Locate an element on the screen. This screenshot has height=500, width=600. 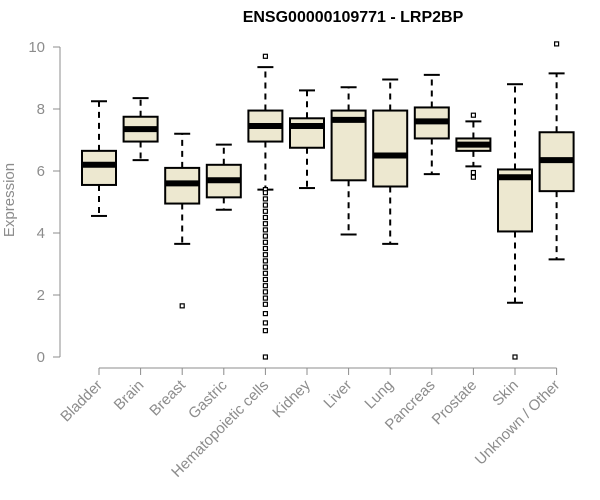
y-tick-label: 4 is located at coordinates (41, 233).